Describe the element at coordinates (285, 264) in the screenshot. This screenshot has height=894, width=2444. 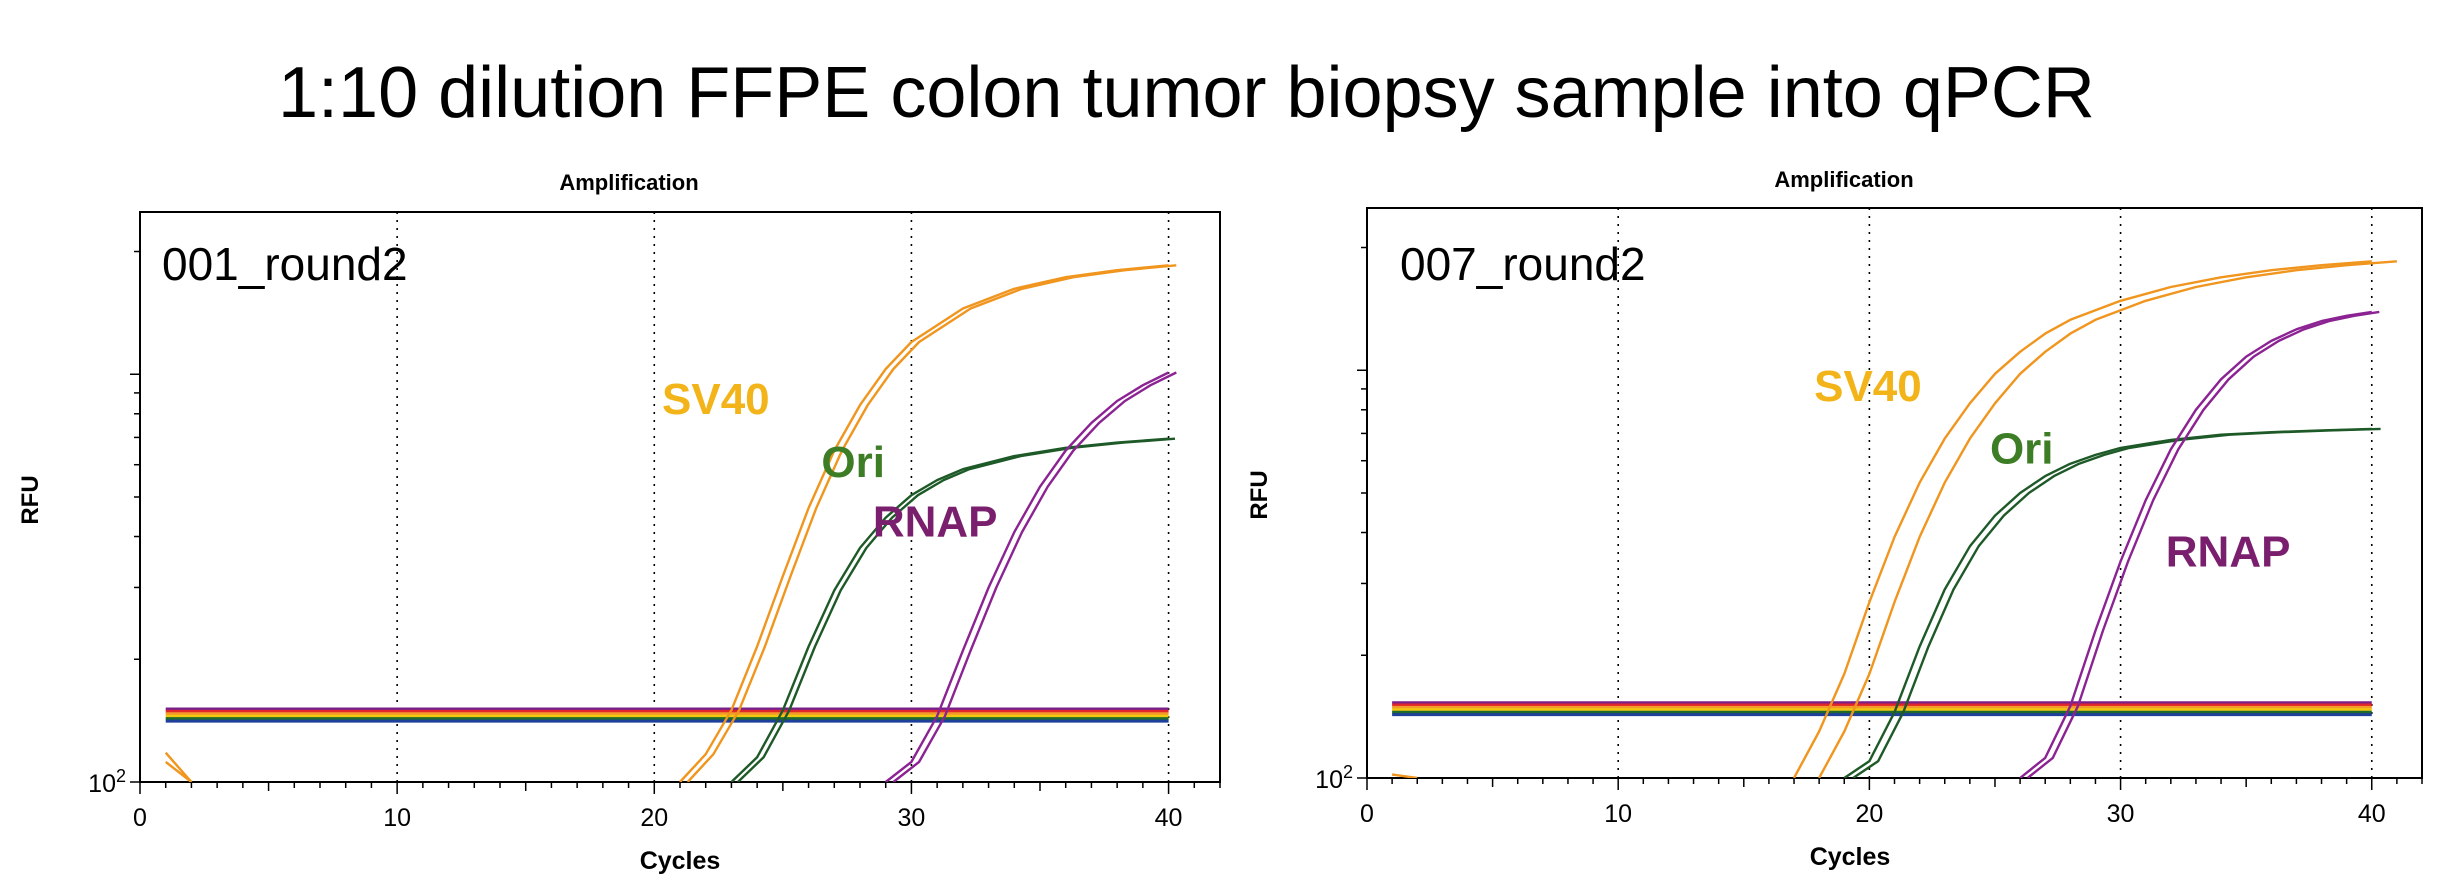
I see `panel-label: 001_round2` at that location.